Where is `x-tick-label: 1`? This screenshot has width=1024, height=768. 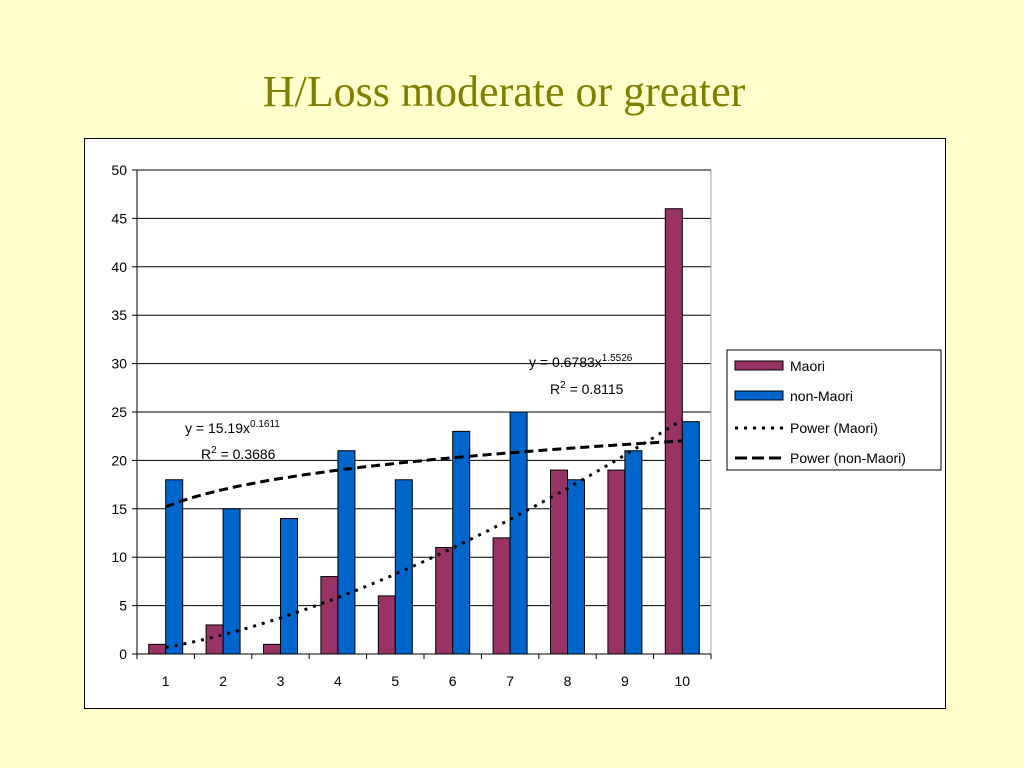
x-tick-label: 1 is located at coordinates (166, 681).